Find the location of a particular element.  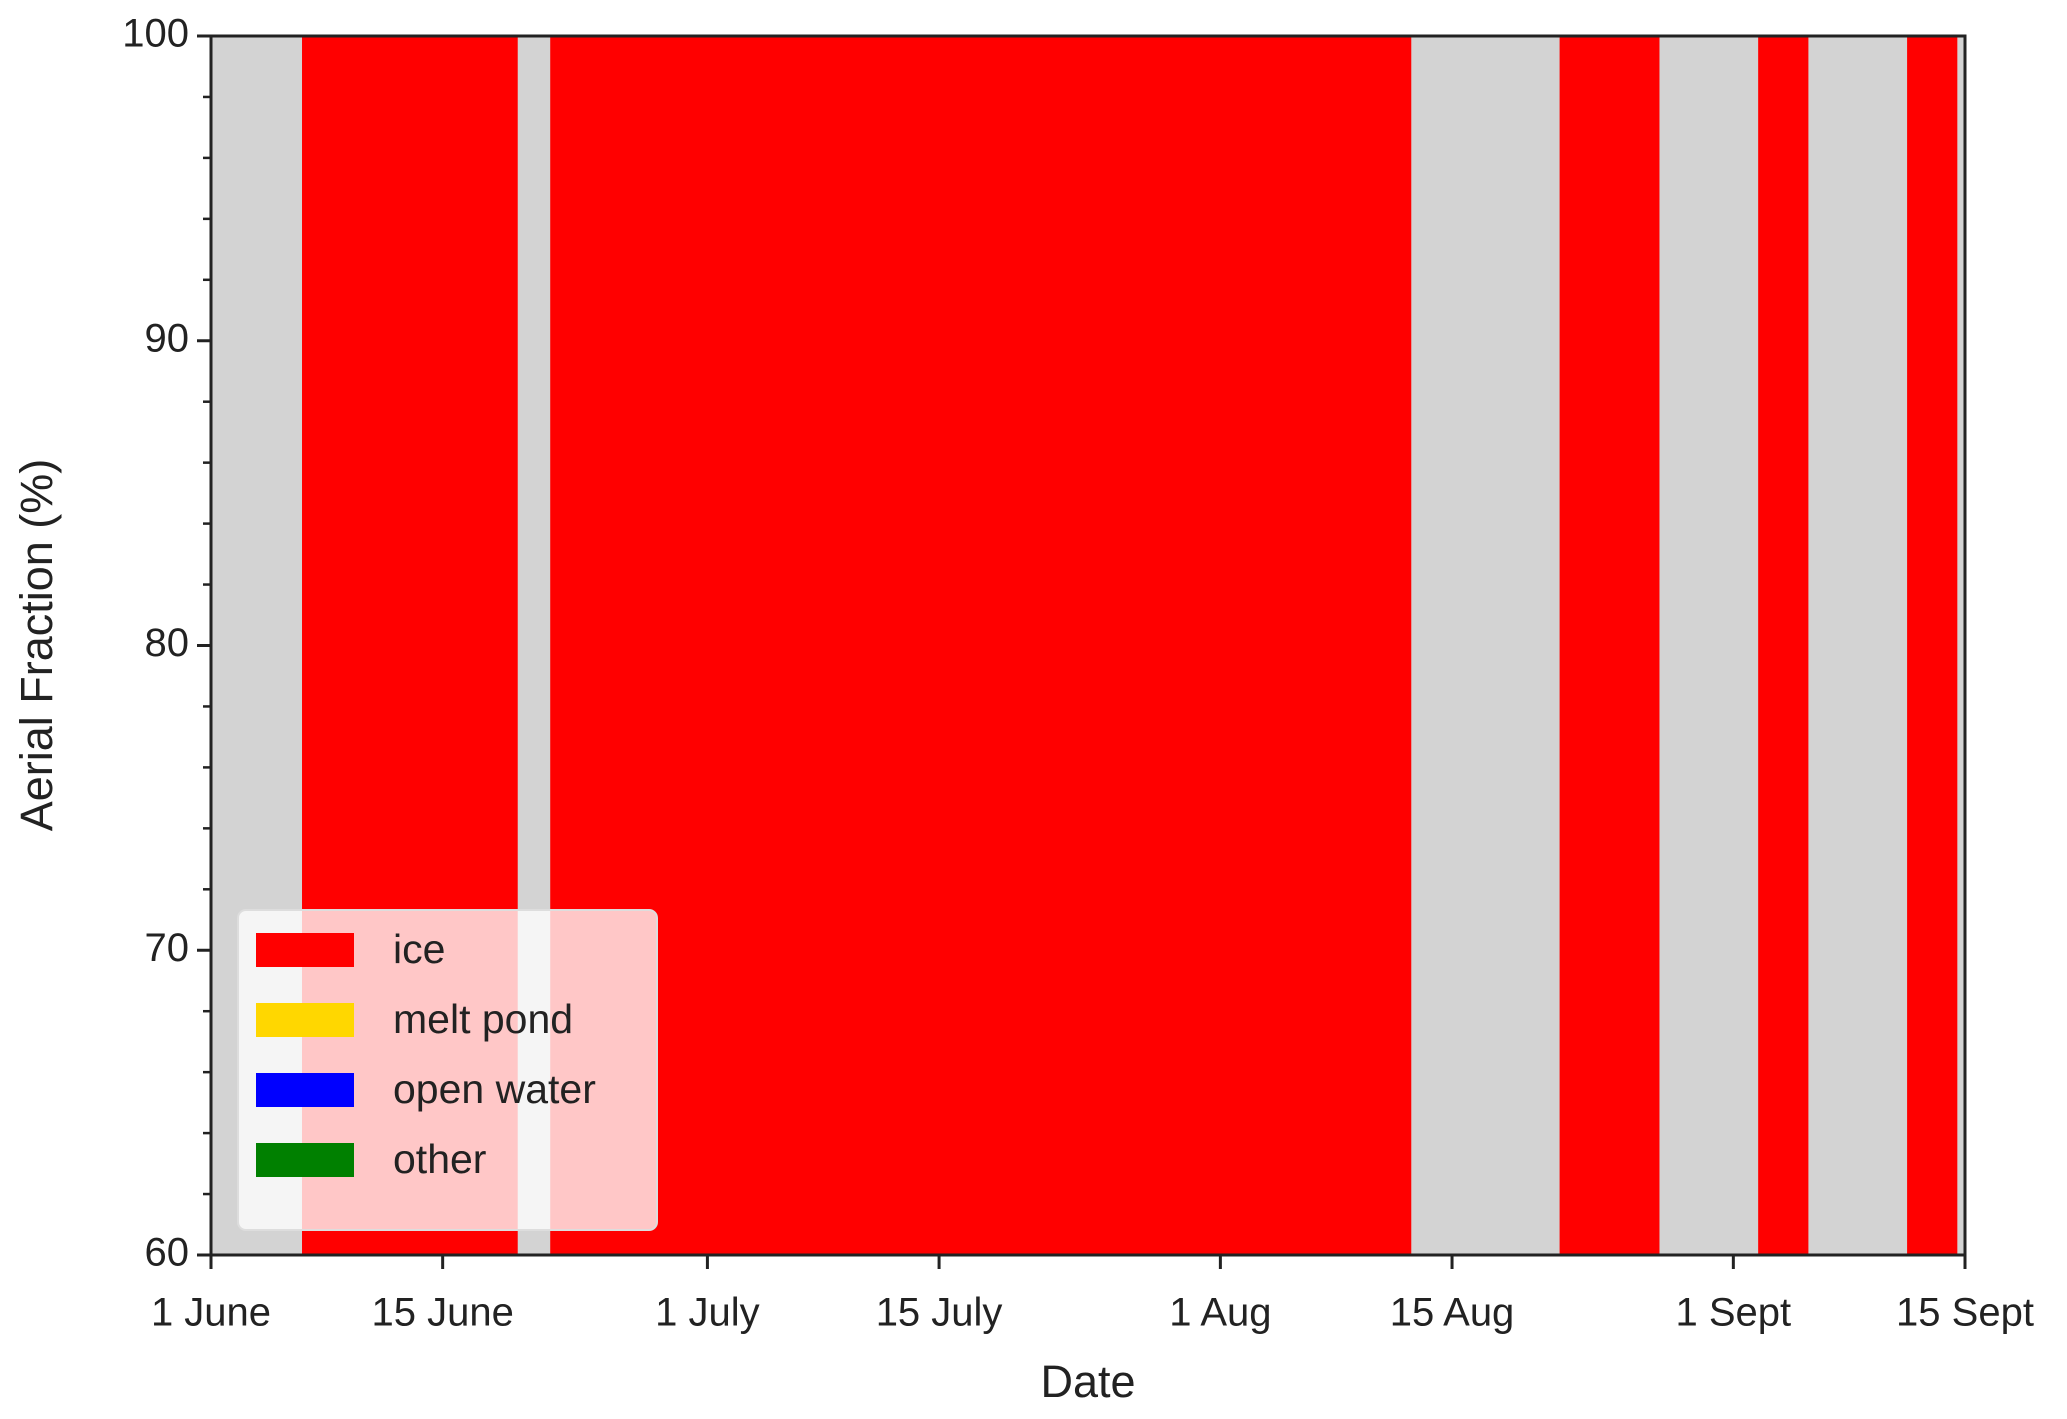

y-tick-label: 70 is located at coordinates (167, 948).